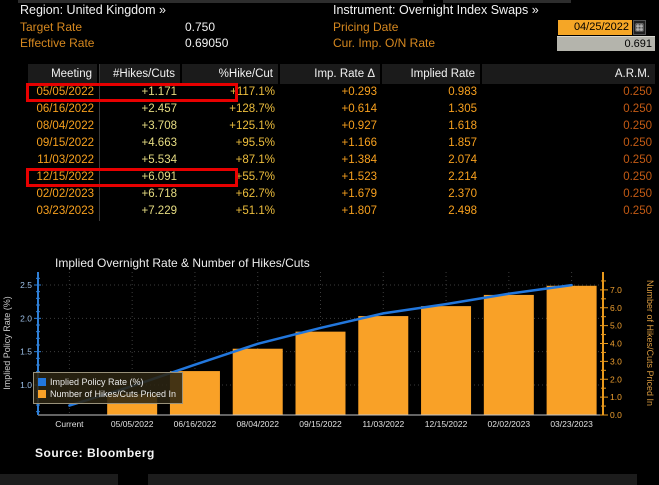 The image size is (659, 485). Describe the element at coordinates (195, 424) in the screenshot. I see `svg-text: 06/16/2022` at that location.